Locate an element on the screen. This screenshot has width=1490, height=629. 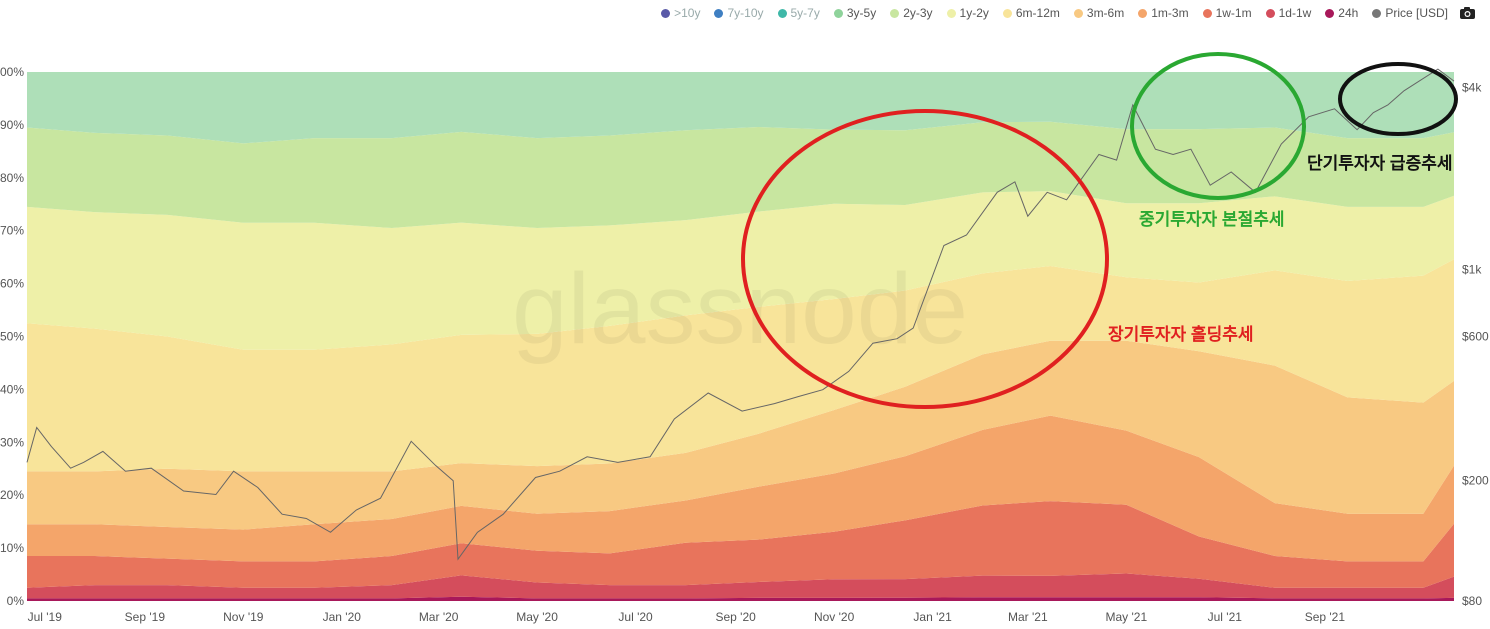
y-right-tick-label: $80 is located at coordinates (1472, 601).